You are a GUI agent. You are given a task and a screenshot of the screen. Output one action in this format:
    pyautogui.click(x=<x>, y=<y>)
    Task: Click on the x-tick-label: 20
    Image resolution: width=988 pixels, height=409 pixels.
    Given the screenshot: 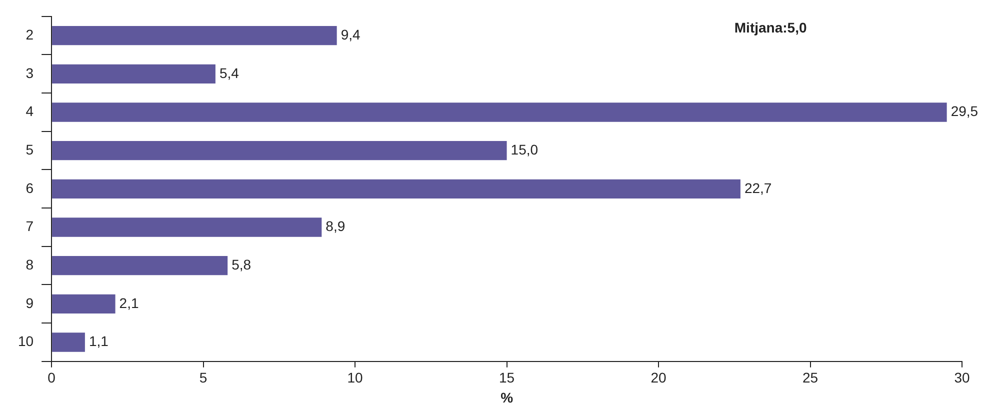 What is the action you would take?
    pyautogui.click(x=658, y=378)
    